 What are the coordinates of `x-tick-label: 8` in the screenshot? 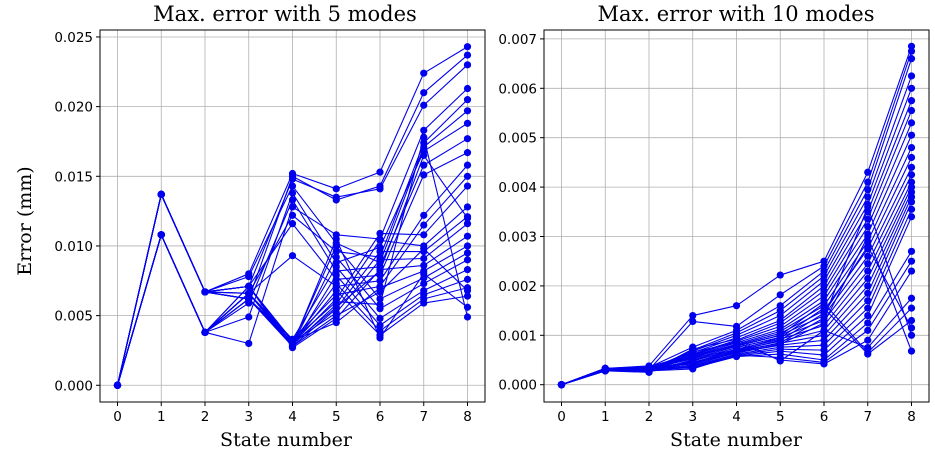 It's located at (467, 417).